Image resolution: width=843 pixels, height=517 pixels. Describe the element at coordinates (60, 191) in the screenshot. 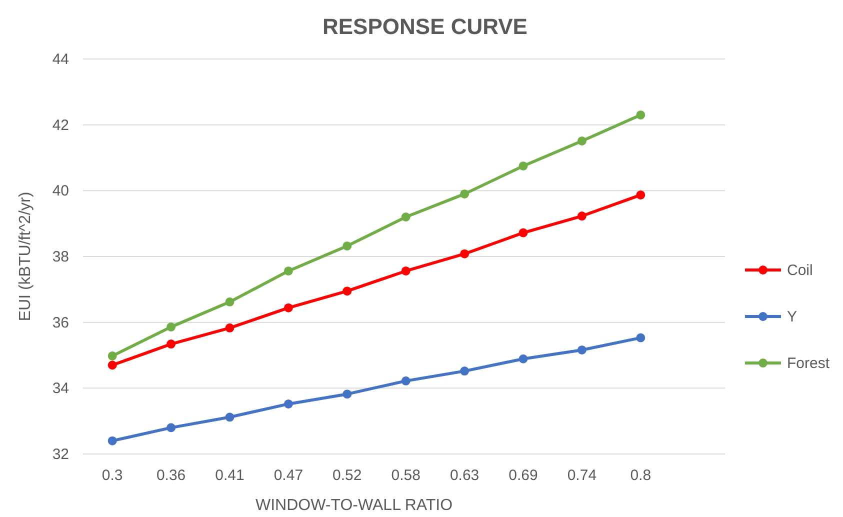

I see `y-tick-label: 40` at that location.